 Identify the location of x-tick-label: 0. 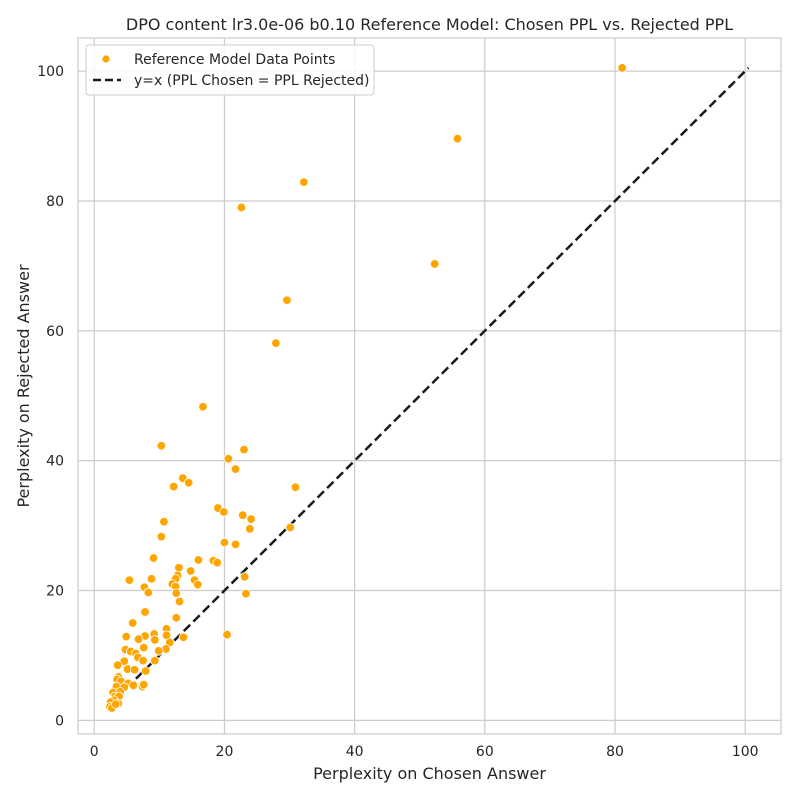
(94, 752).